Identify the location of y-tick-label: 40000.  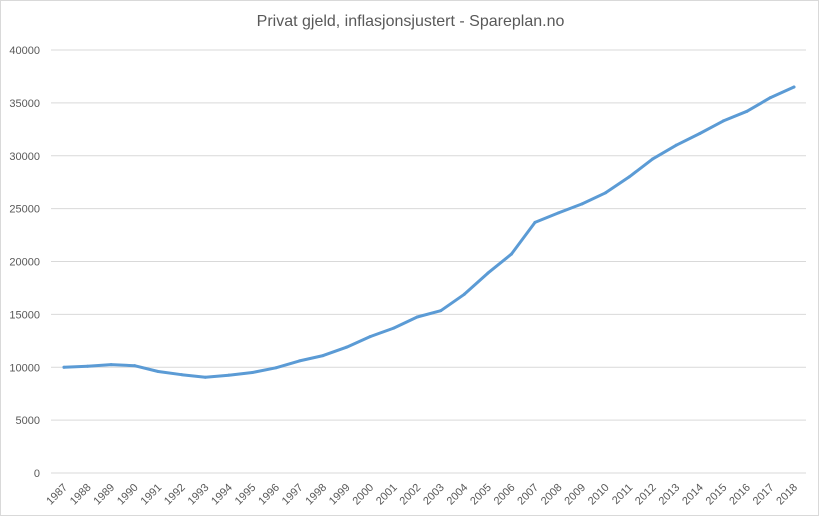
(24, 51).